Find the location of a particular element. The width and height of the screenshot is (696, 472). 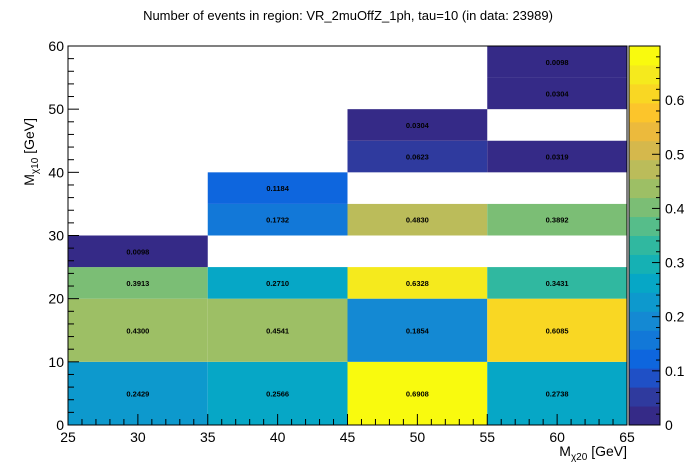

cell-value-label: 0.6328 is located at coordinates (417, 283).